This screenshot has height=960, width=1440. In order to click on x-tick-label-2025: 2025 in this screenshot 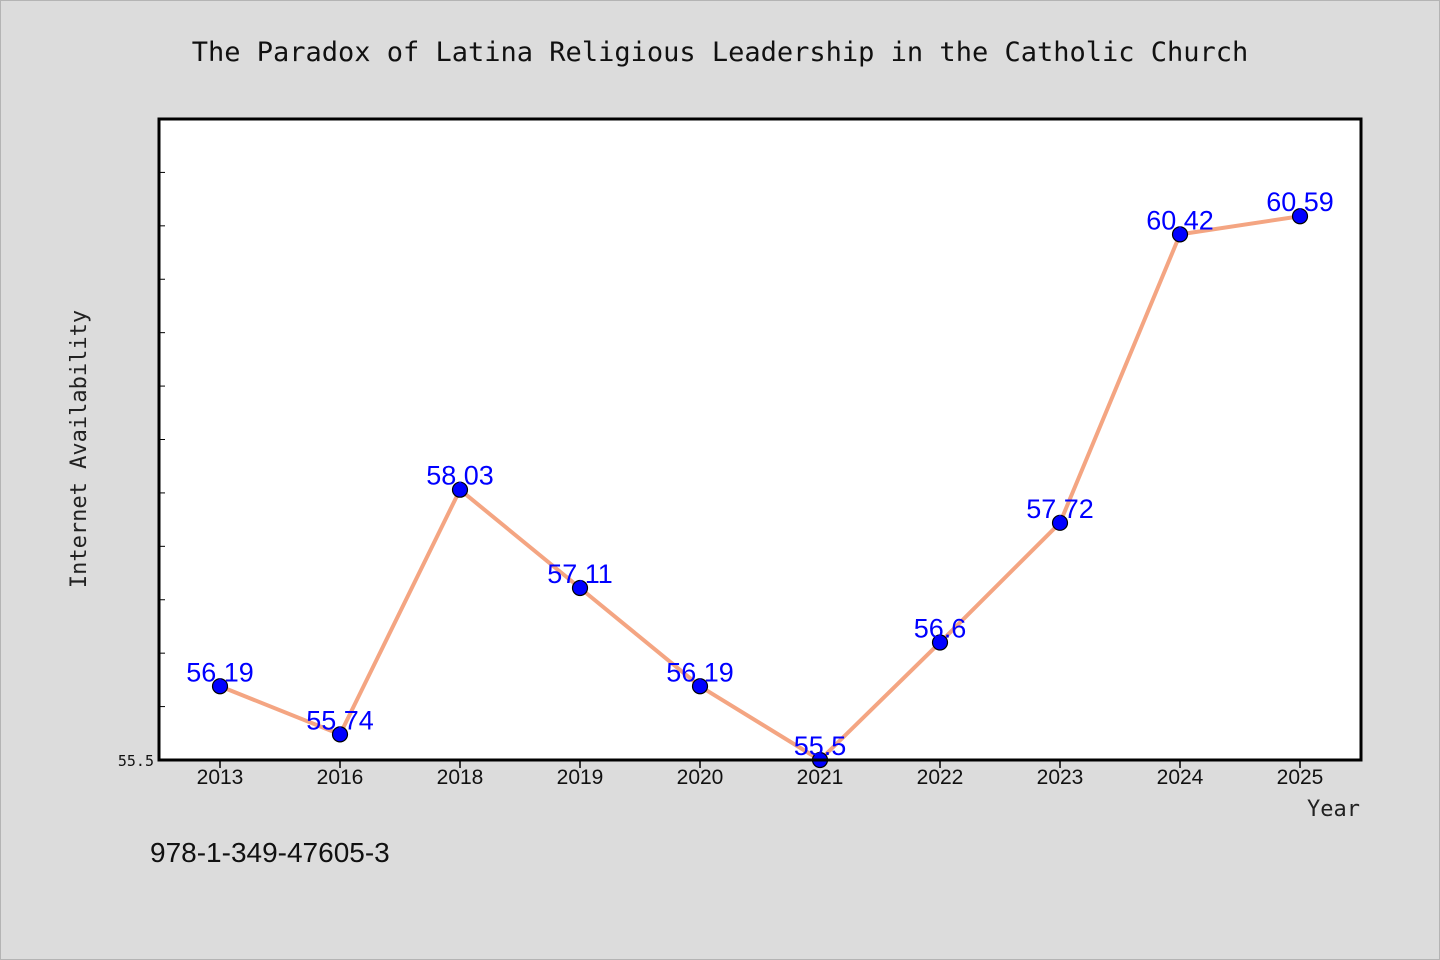, I will do `click(1300, 777)`.